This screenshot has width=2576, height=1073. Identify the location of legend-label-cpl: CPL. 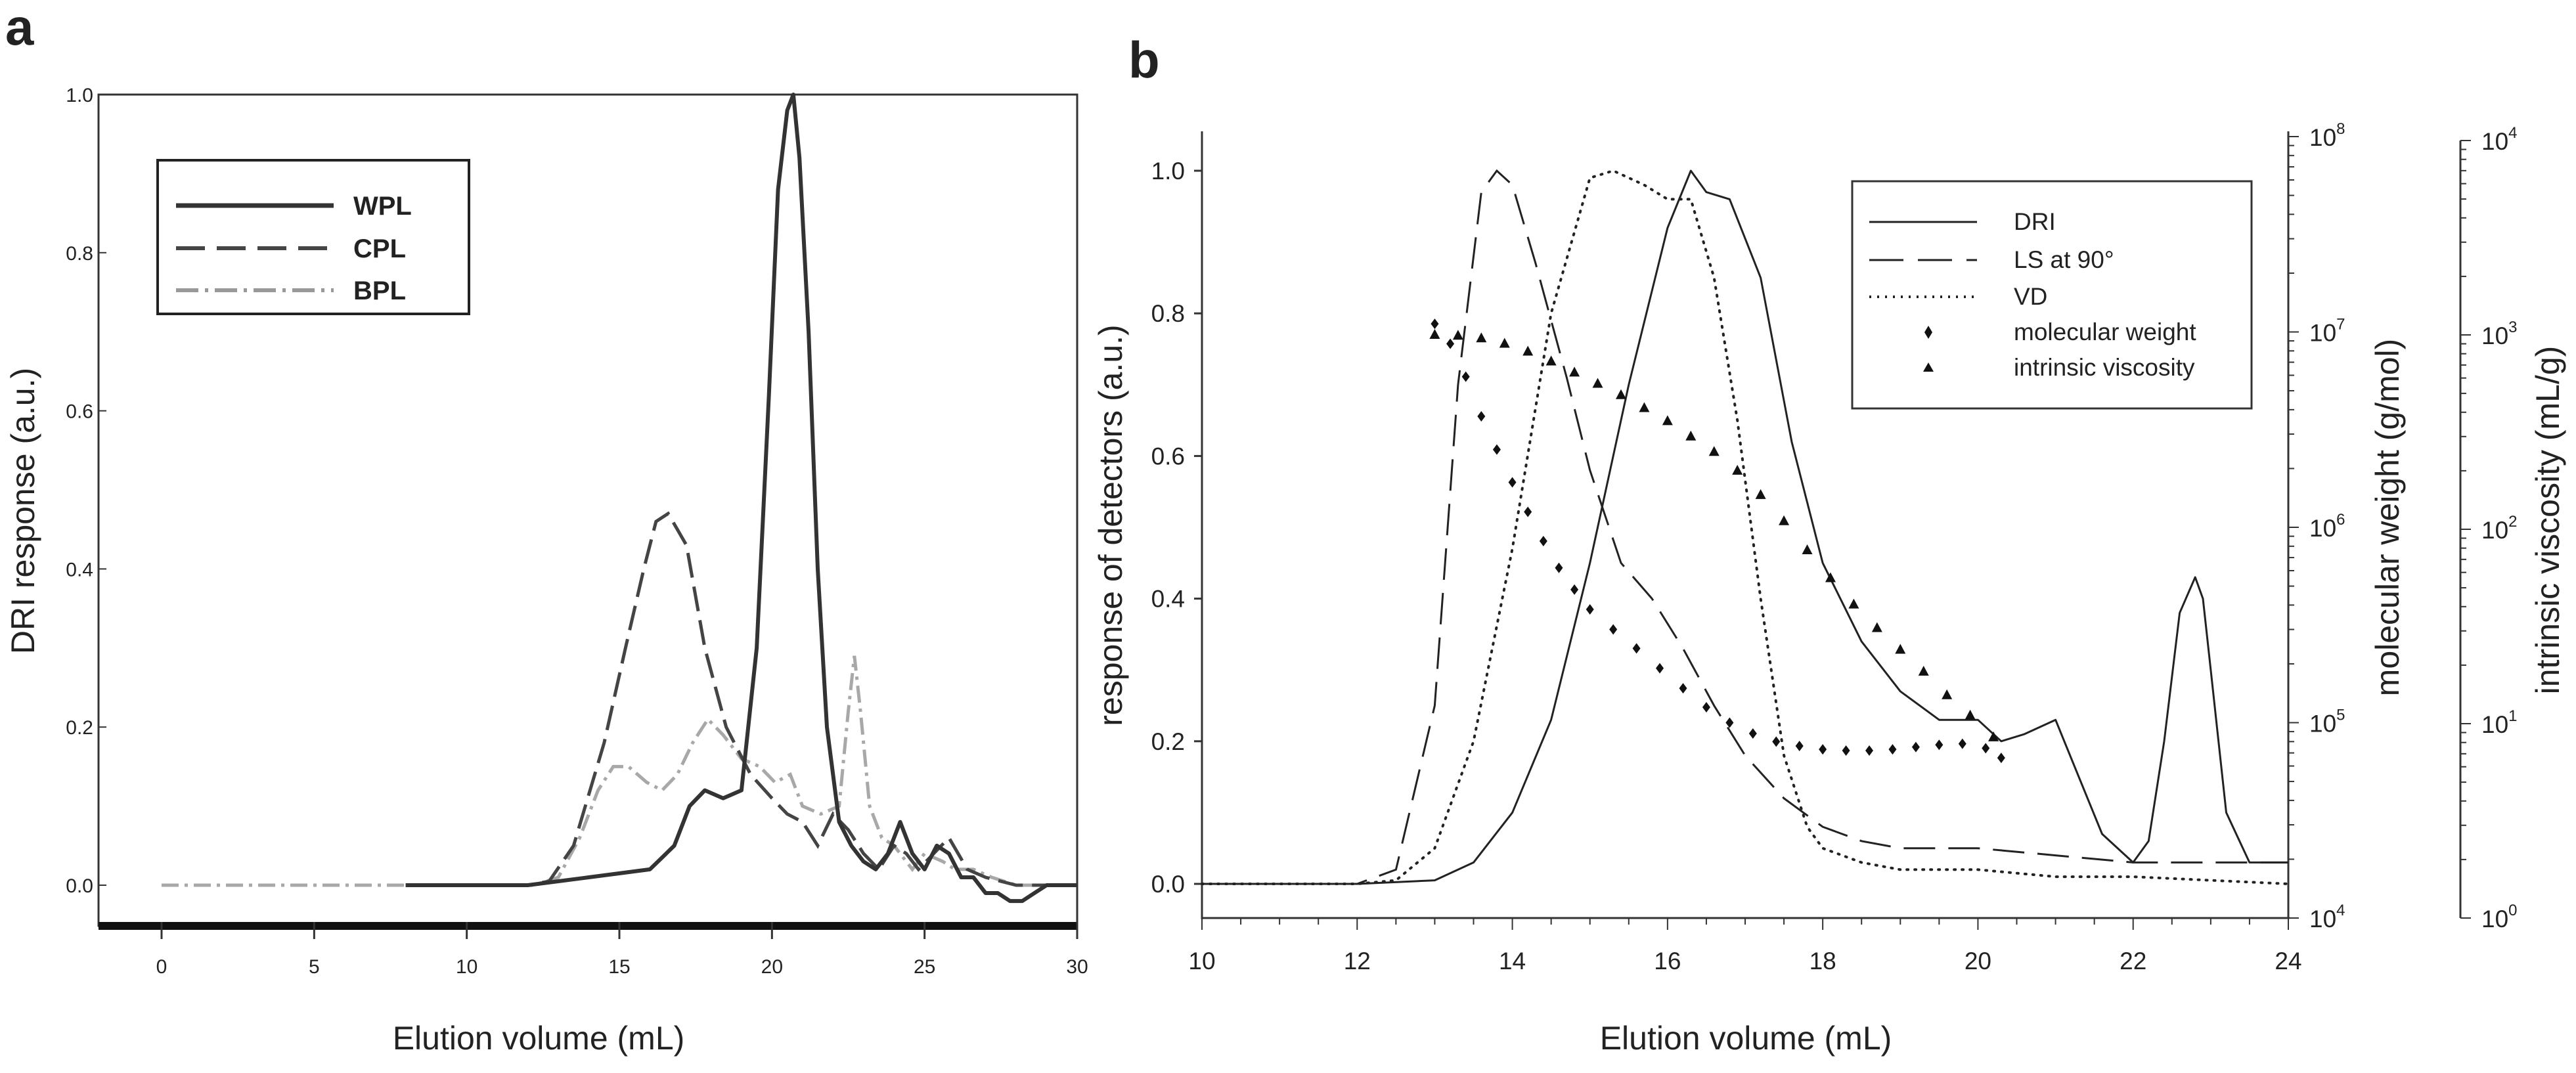
(379, 248).